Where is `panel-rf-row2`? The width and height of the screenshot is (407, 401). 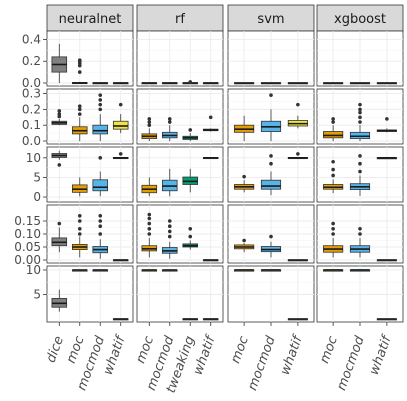 panel-rf-row2 is located at coordinates (180, 116).